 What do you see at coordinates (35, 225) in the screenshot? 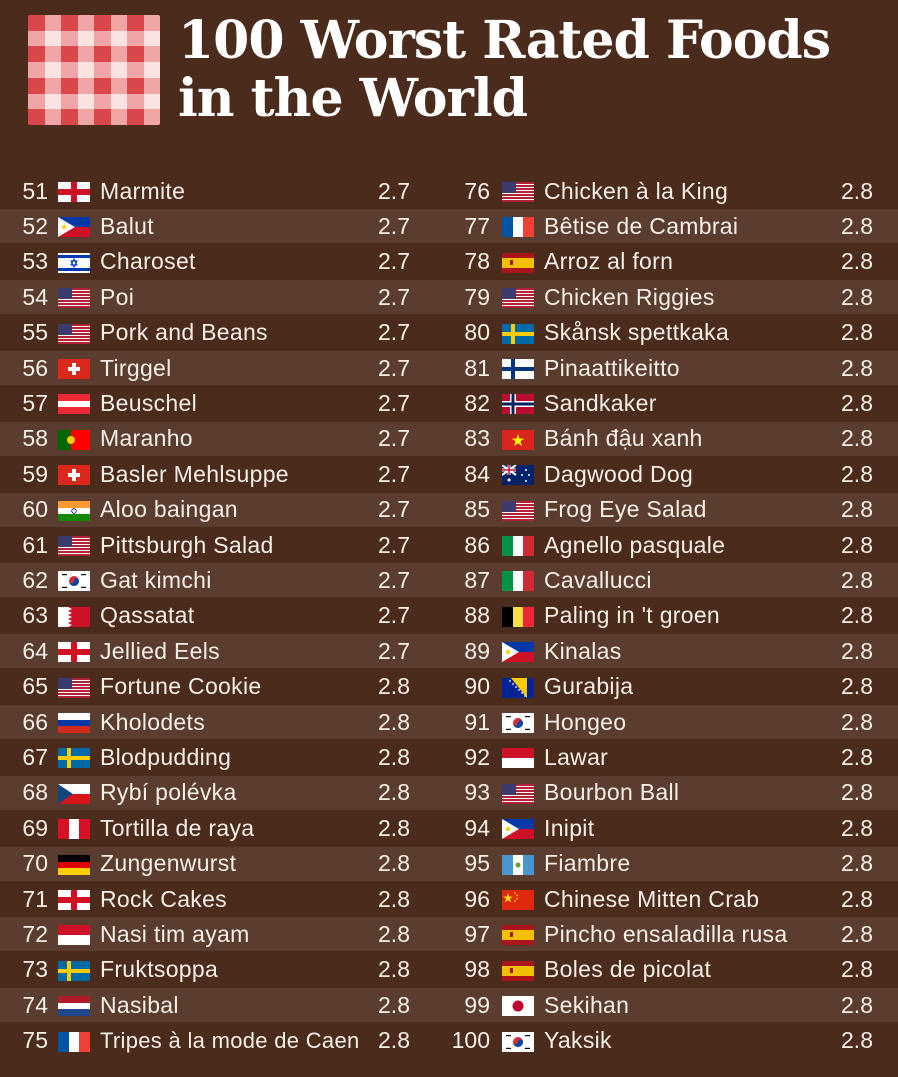
I see `rank-number: 52` at bounding box center [35, 225].